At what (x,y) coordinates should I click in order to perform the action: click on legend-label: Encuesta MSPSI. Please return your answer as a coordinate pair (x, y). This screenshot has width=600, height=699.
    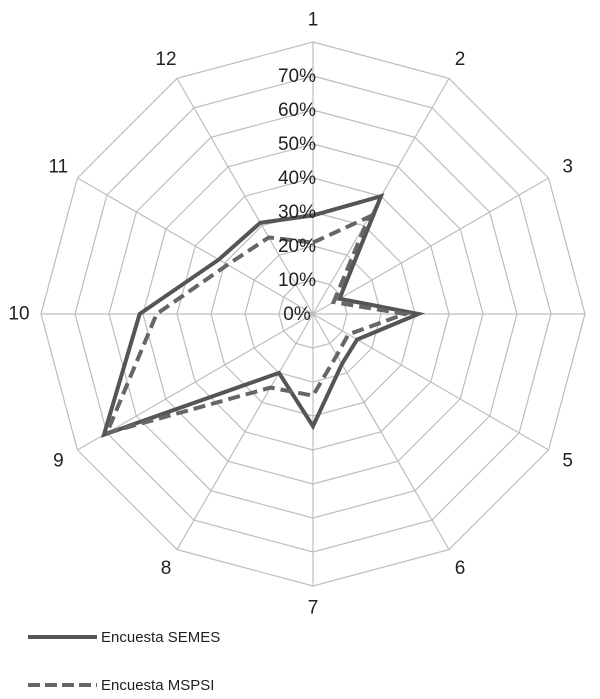
    Looking at the image, I should click on (157, 685).